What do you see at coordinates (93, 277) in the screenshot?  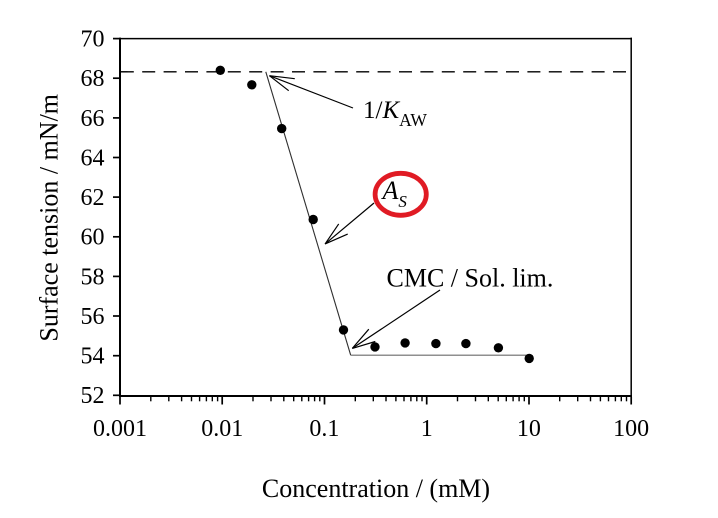 I see `svg-text: 58` at bounding box center [93, 277].